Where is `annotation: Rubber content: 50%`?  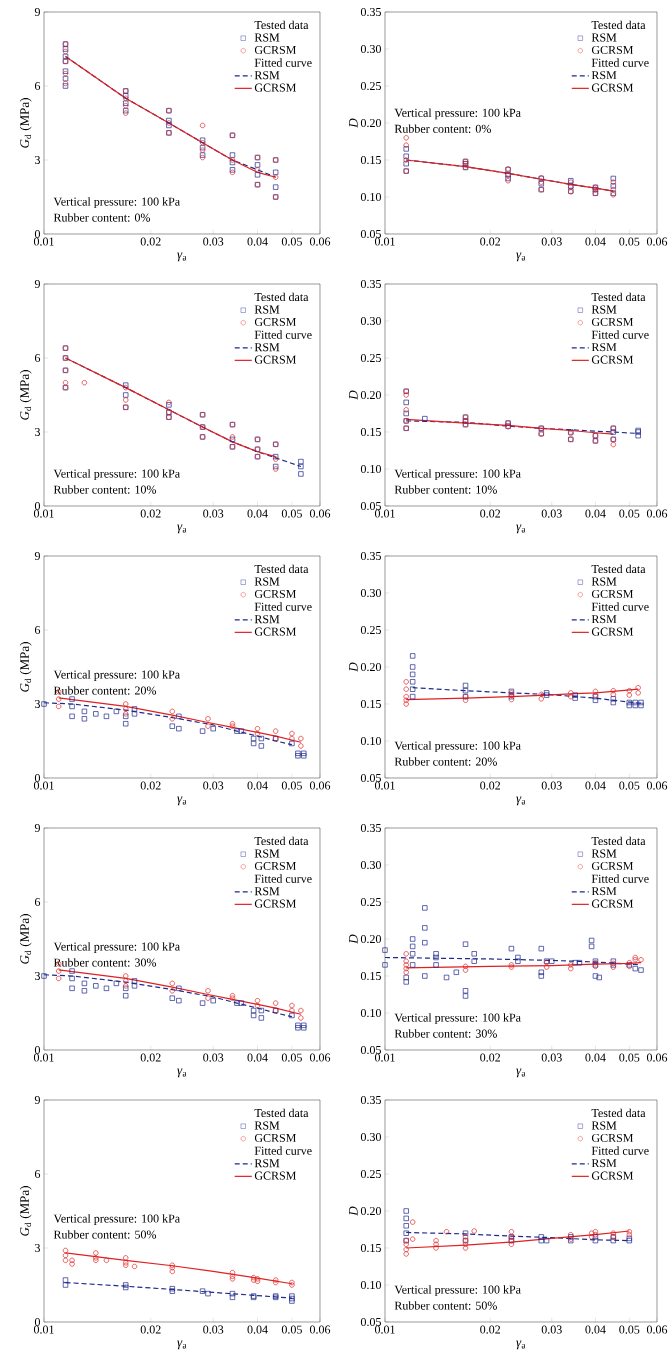 annotation: Rubber content: 50% is located at coordinates (445, 1305).